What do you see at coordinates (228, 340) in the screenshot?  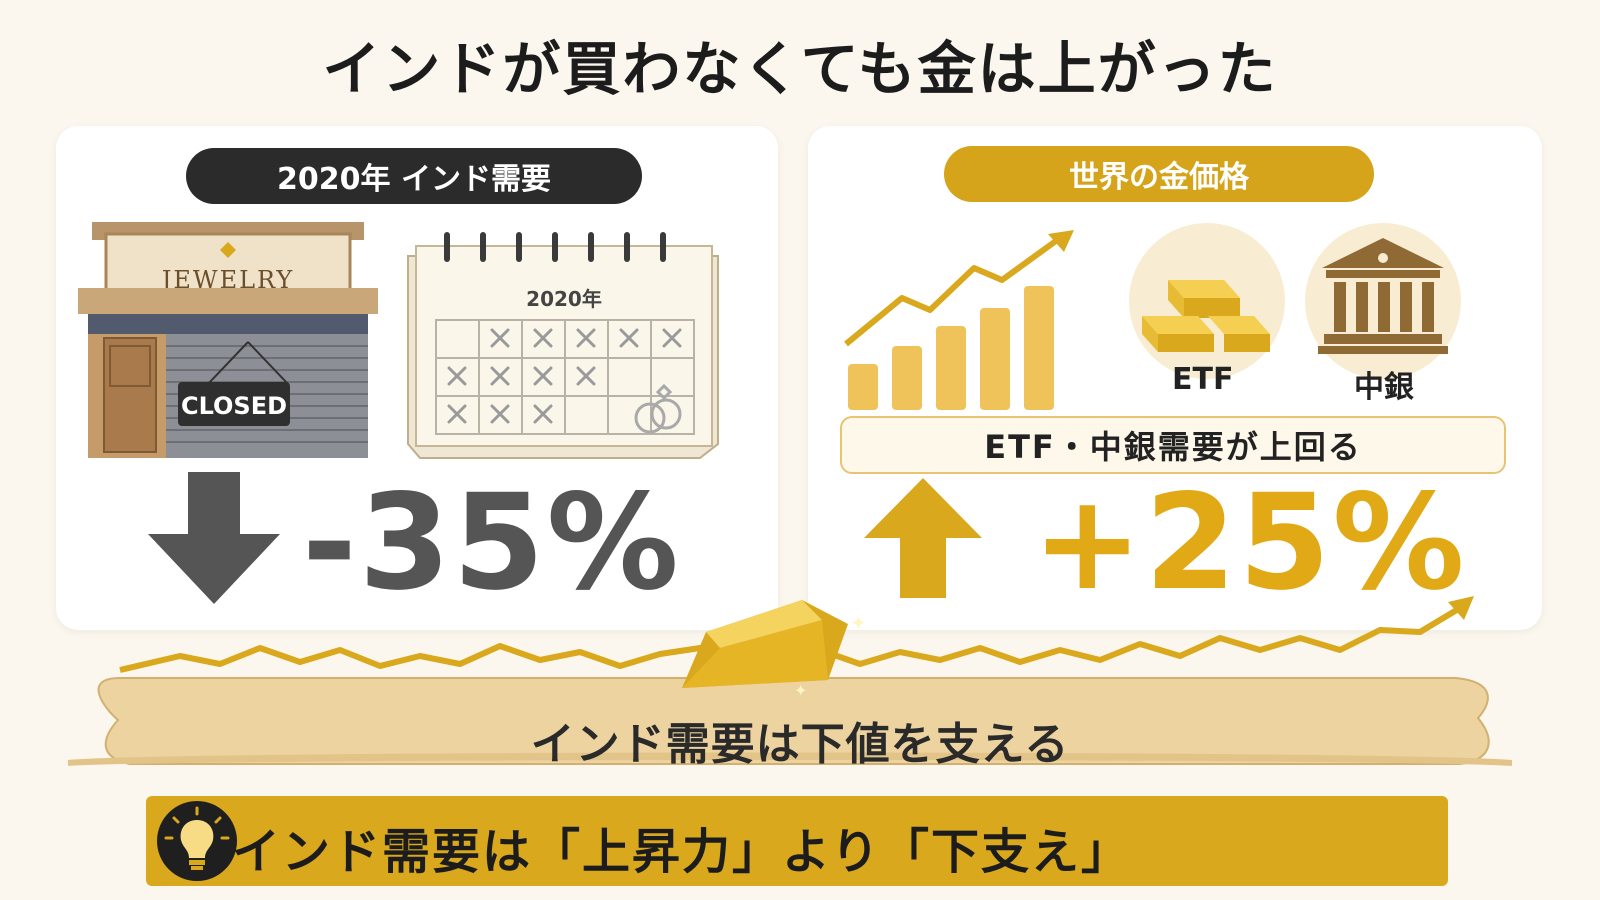 I see `closed-jewelry-shop-icon: JEWELRY CLOSED` at bounding box center [228, 340].